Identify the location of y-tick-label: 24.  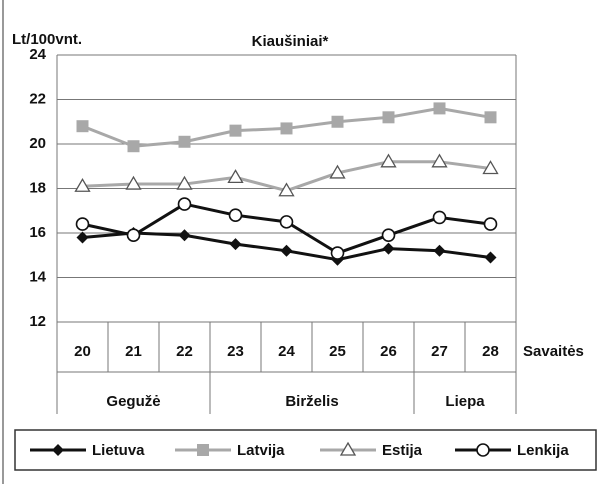
(37, 54).